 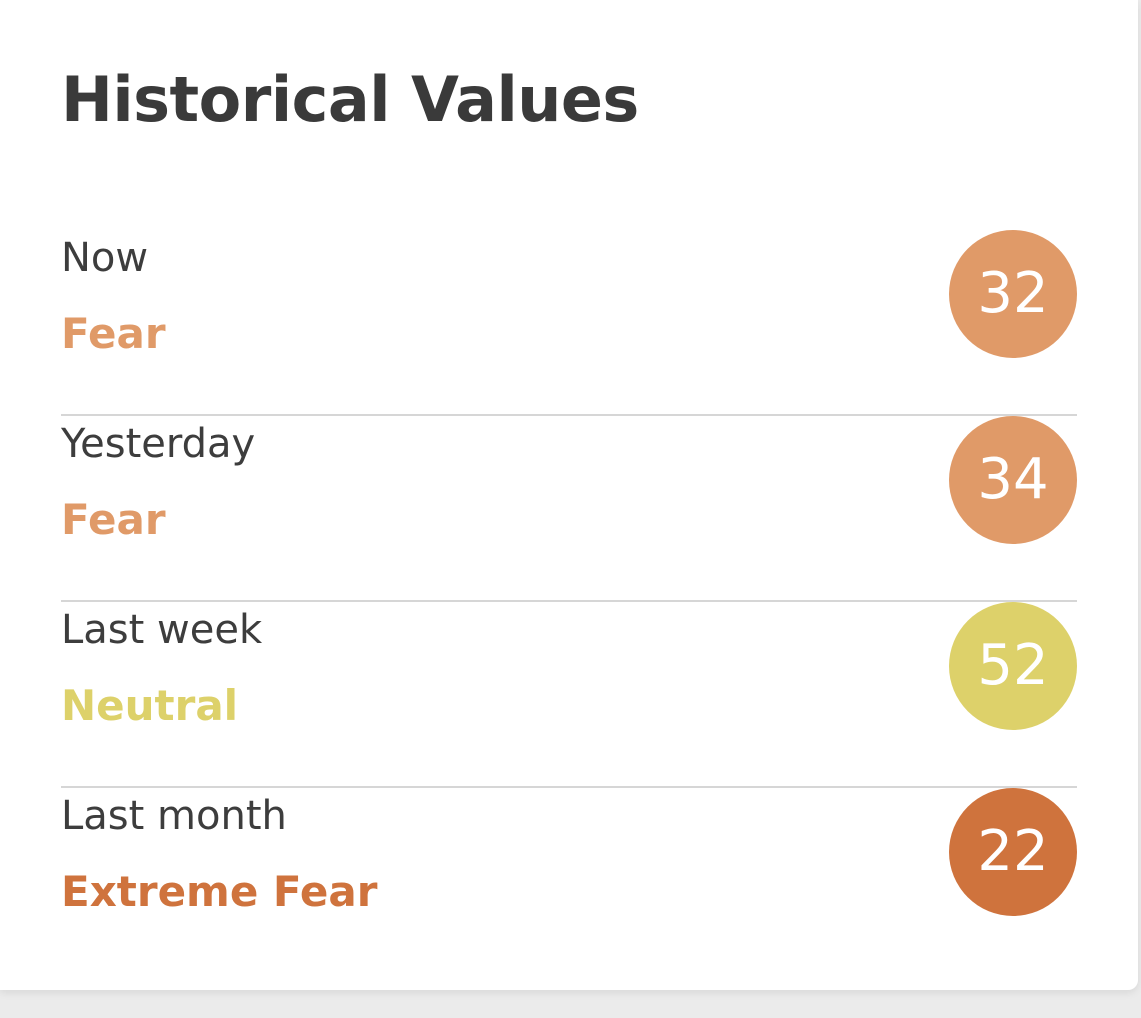 What do you see at coordinates (219, 891) in the screenshot?
I see `sentiment-label: Extreme Fear` at bounding box center [219, 891].